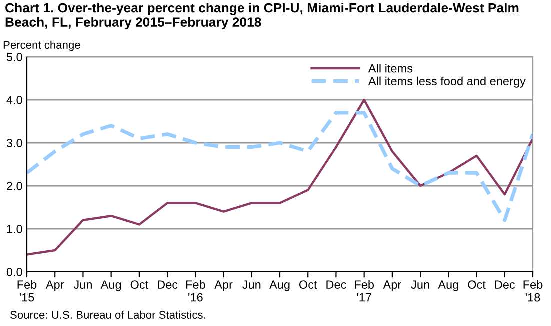 This screenshot has height=326, width=551. I want to click on source-note: Source: U.S. Bureau of Labor Statistics., so click(108, 314).